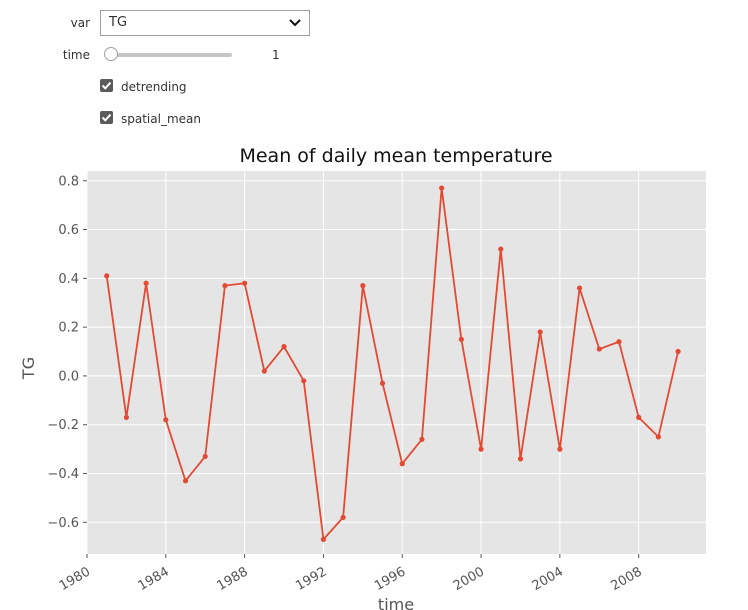 The height and width of the screenshot is (610, 748). What do you see at coordinates (80, 23) in the screenshot?
I see `var-label: var` at bounding box center [80, 23].